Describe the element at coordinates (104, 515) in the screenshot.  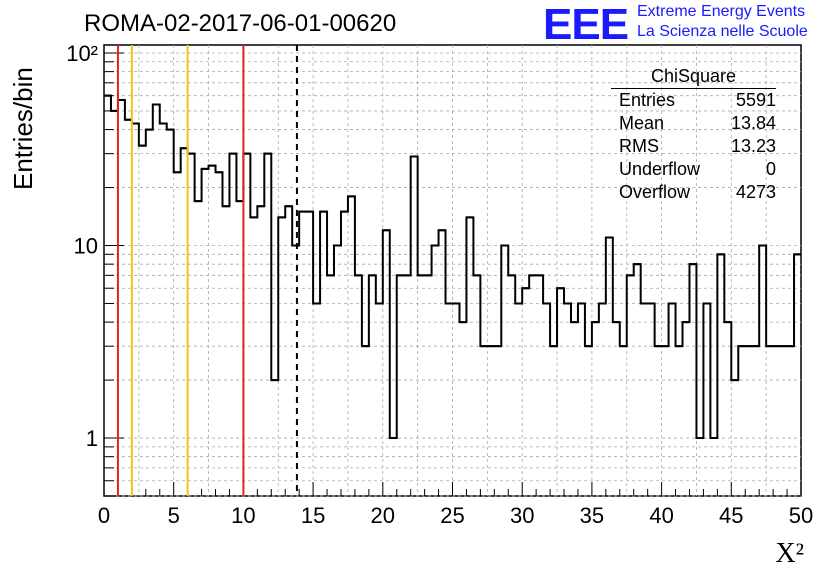
I see `x-tick-label: 0` at that location.